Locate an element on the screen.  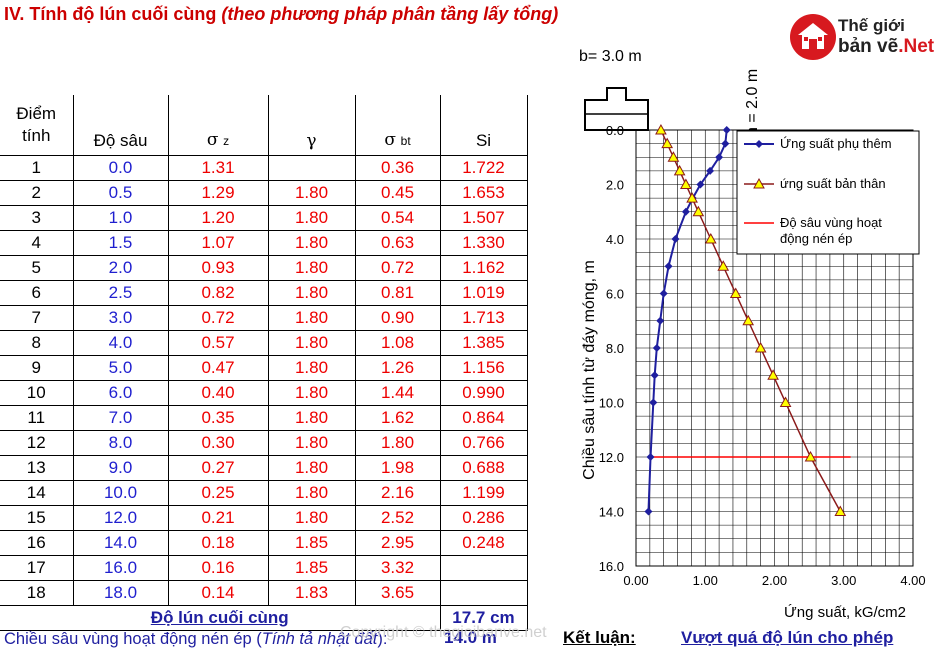
cell-depth: 0.0 is located at coordinates (120, 168).